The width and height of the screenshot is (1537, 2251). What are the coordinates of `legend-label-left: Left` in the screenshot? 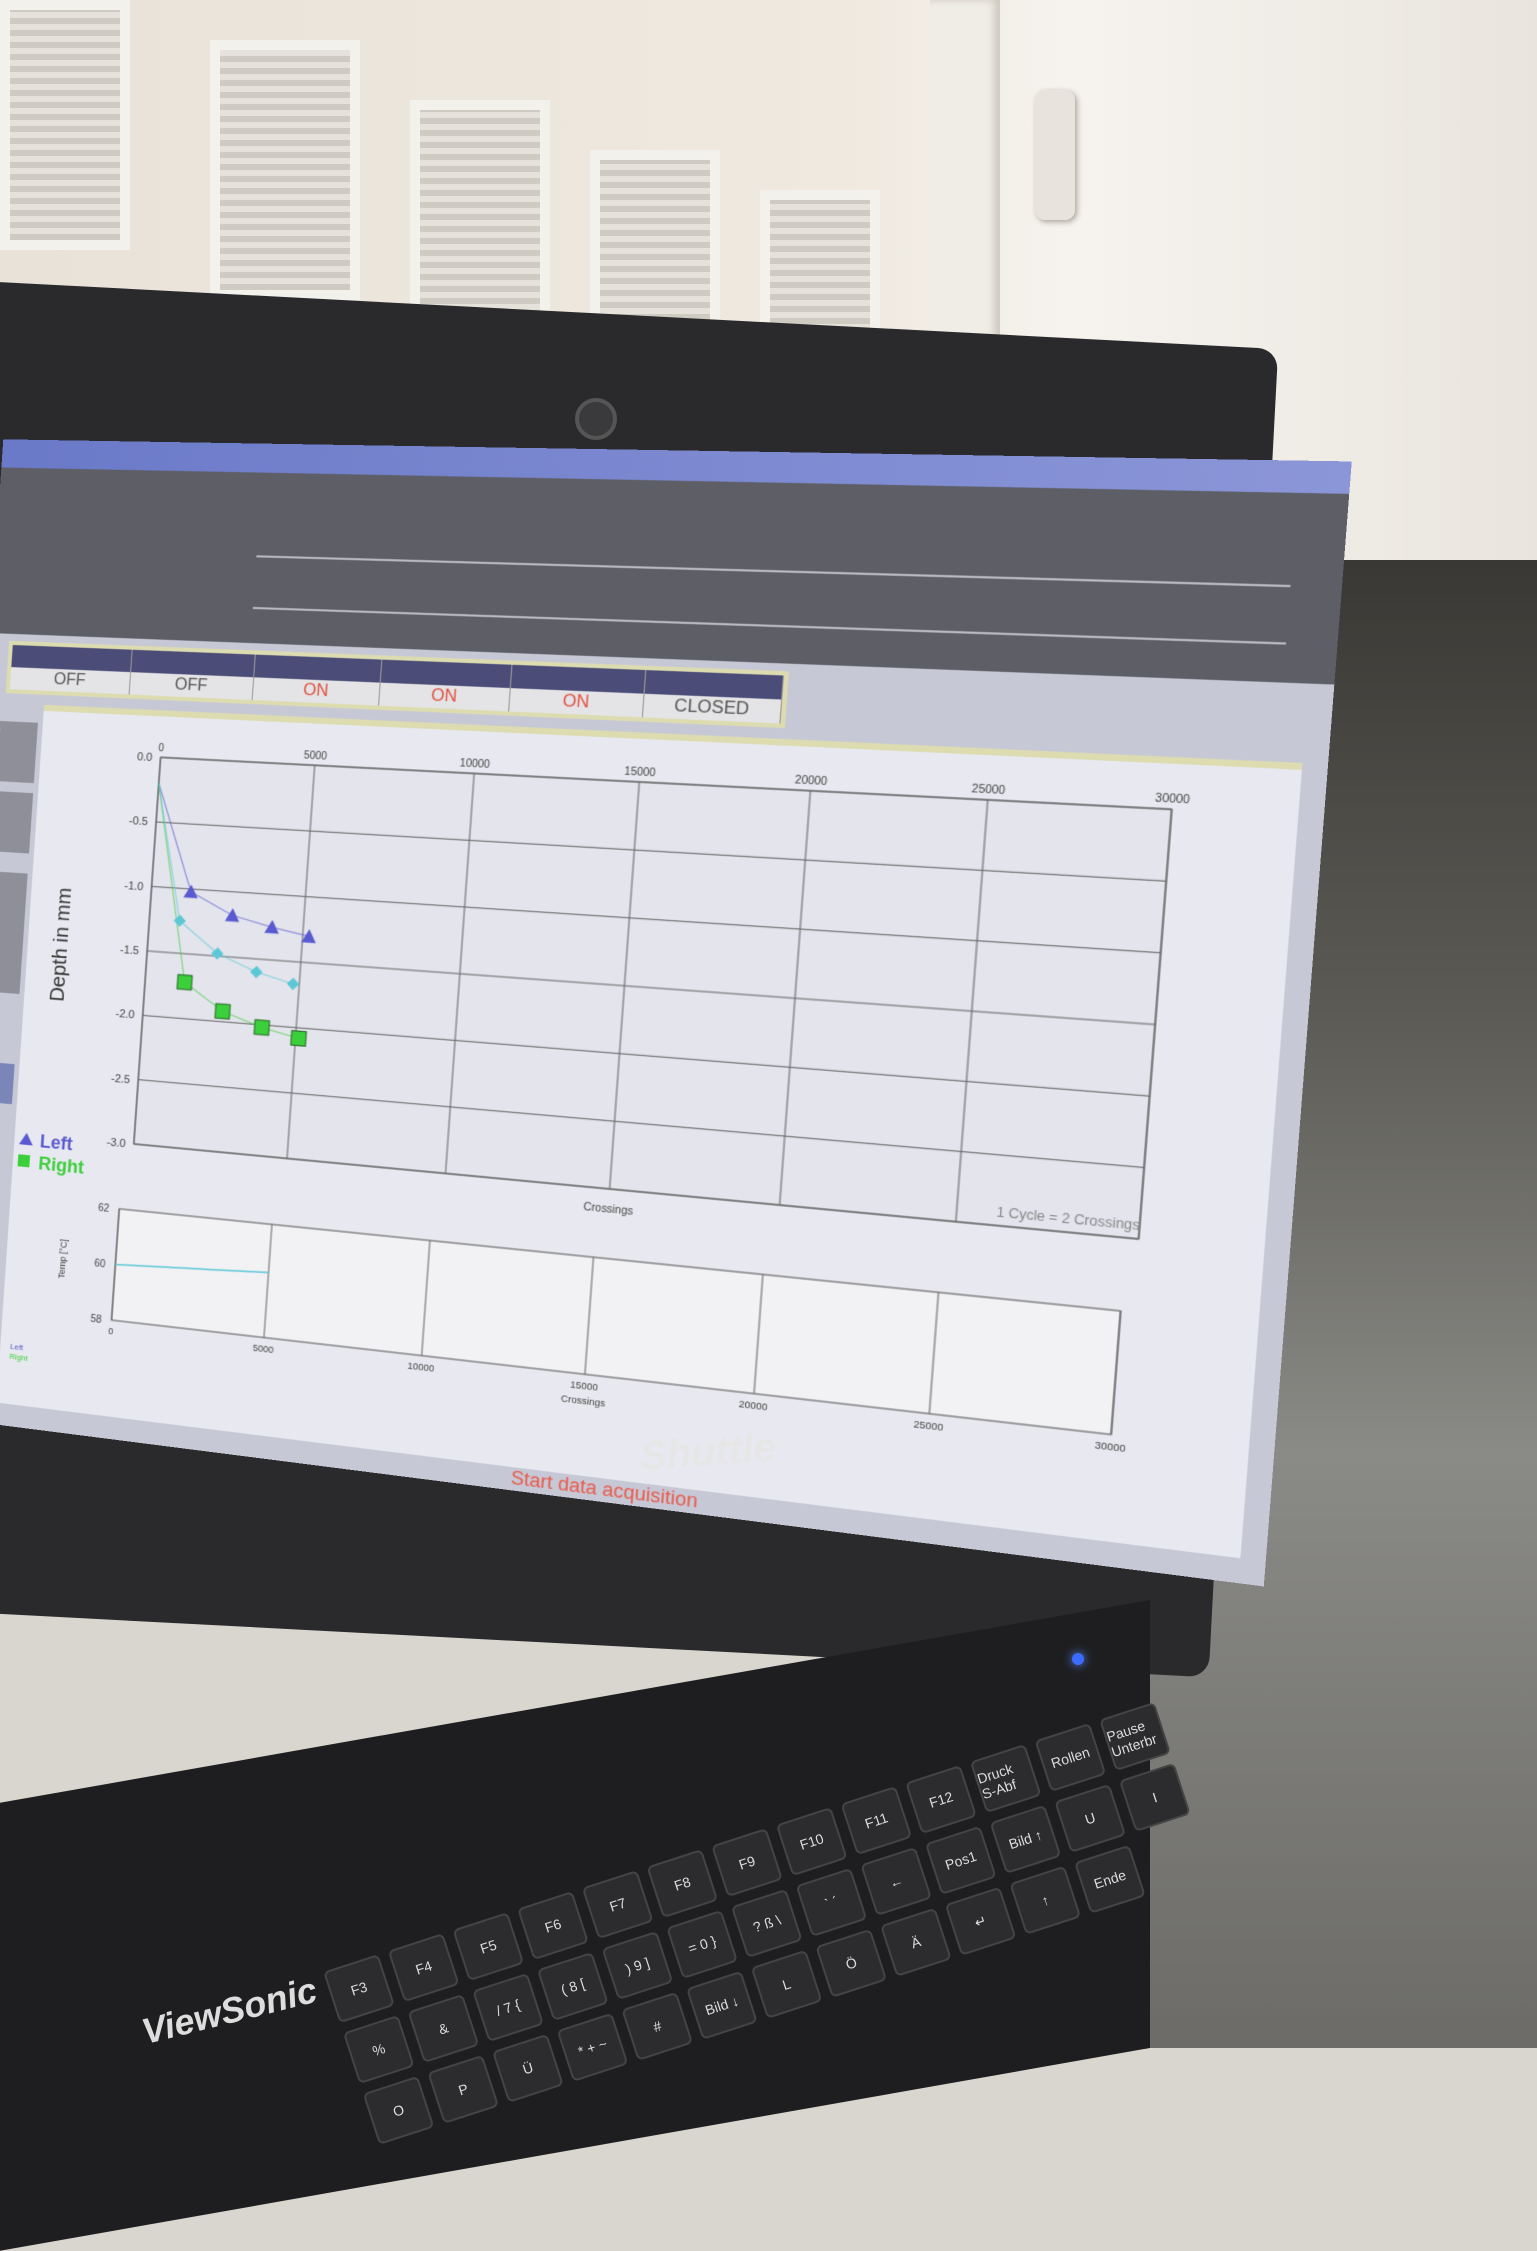 It's located at (56, 1143).